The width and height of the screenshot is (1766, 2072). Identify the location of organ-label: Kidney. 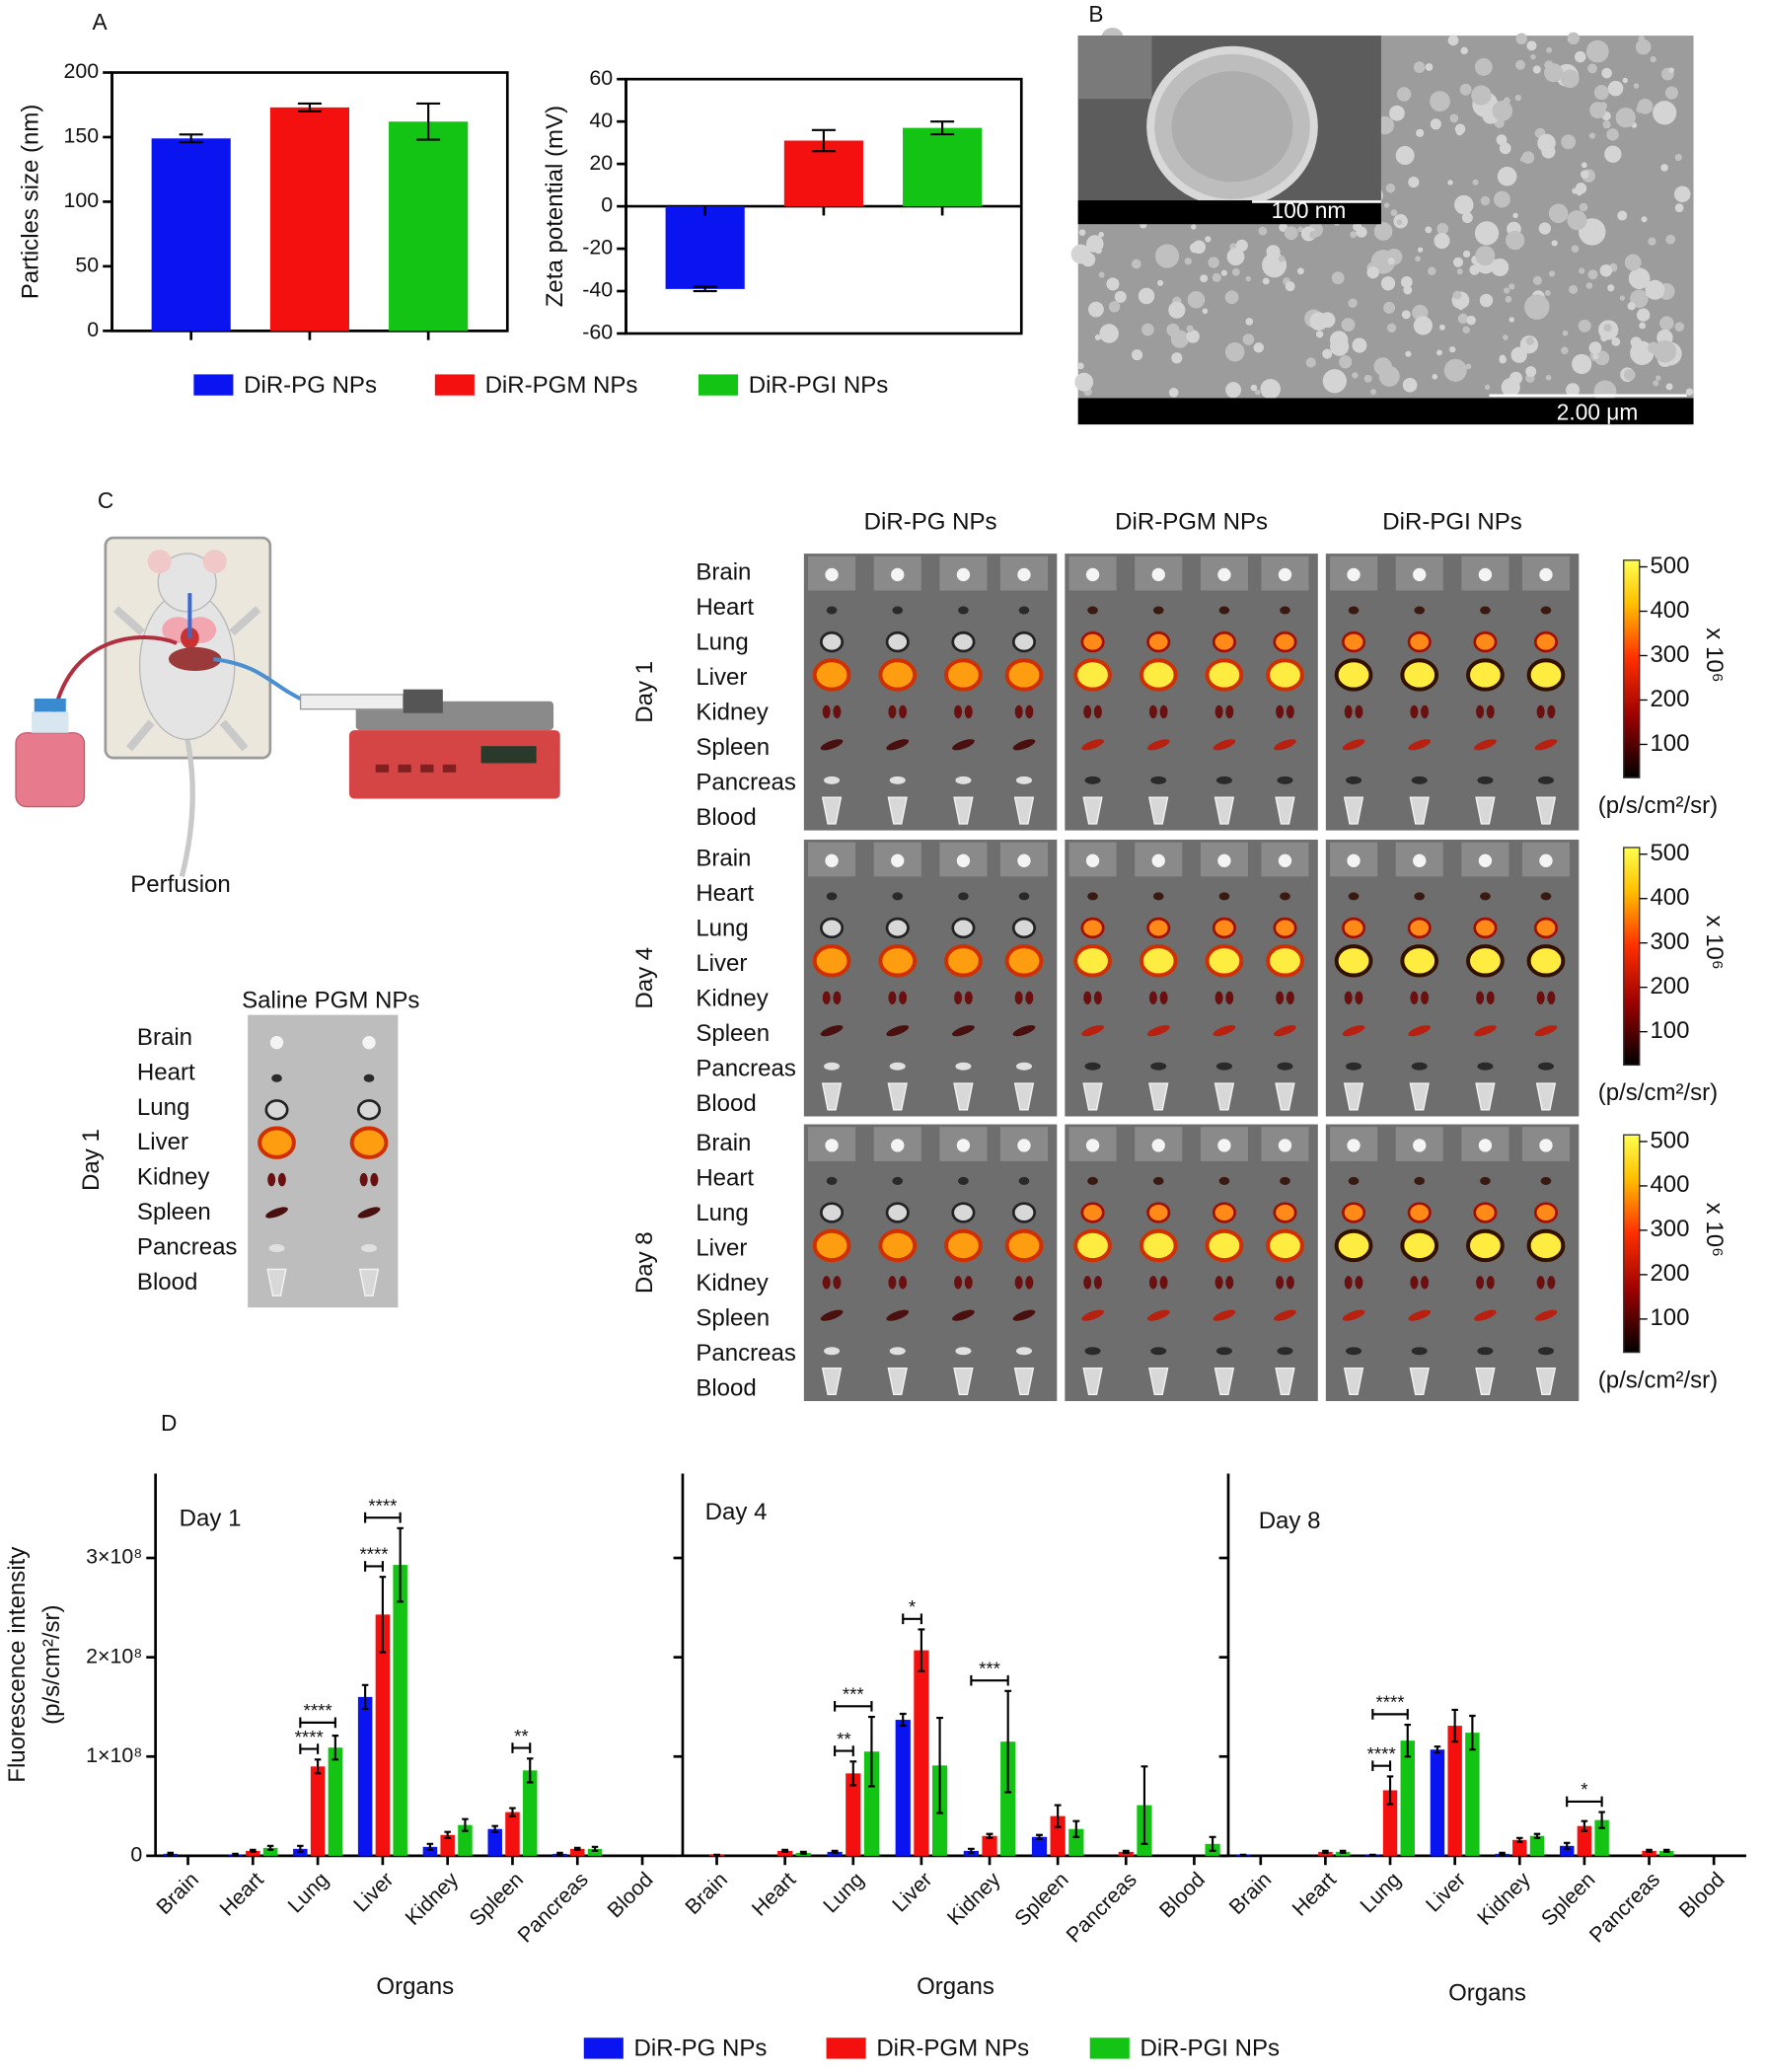
(173, 1178).